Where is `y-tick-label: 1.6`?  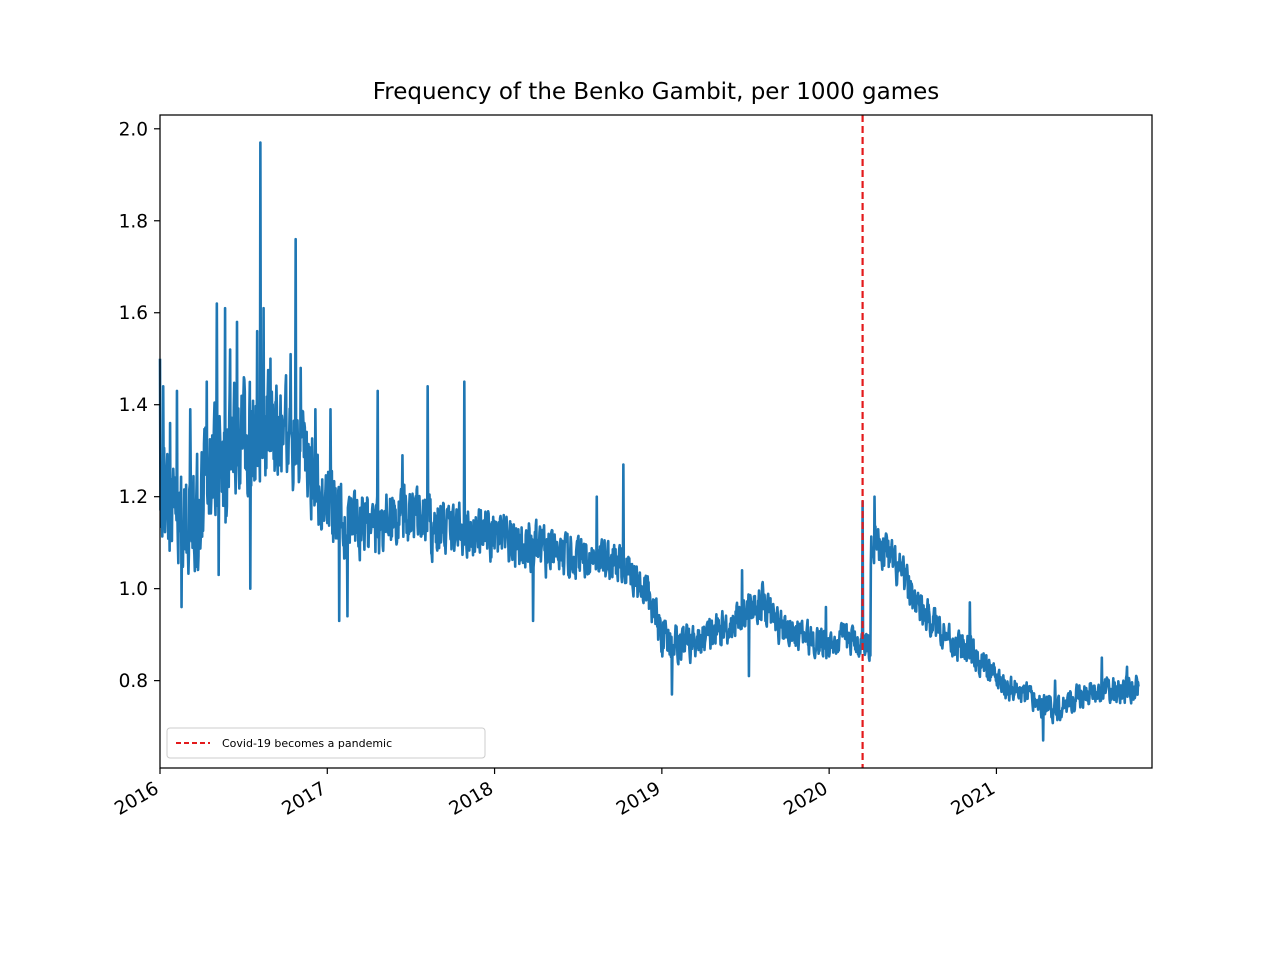 y-tick-label: 1.6 is located at coordinates (133, 313).